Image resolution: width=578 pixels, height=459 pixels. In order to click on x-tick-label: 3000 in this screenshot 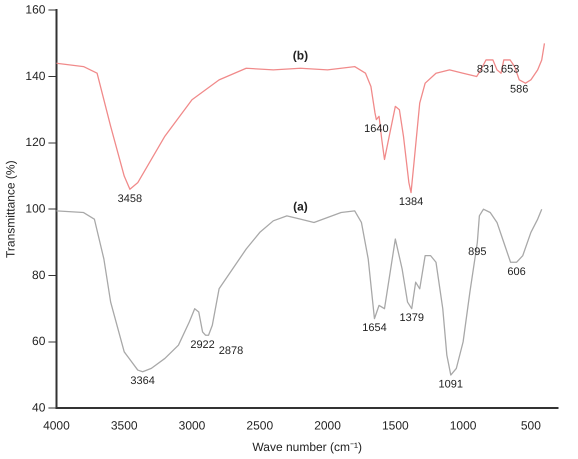, I will do `click(192, 425)`.